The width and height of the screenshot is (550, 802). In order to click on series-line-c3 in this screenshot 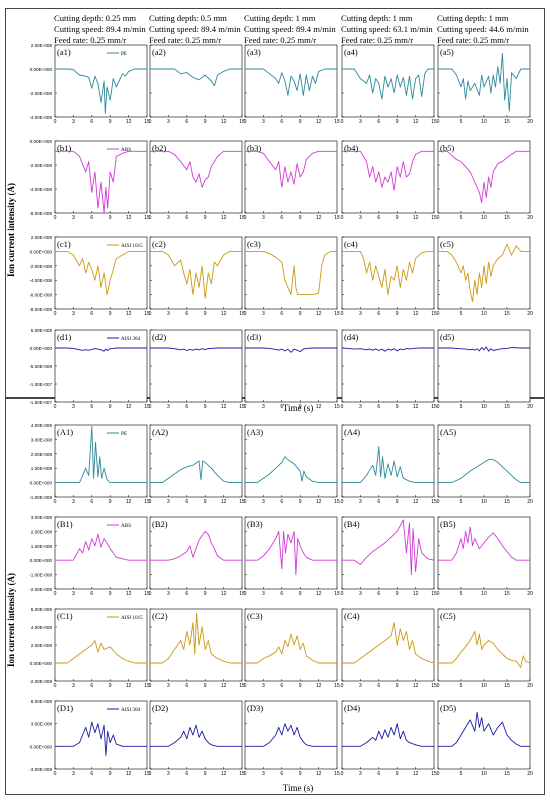, I will do `click(291, 273)`.